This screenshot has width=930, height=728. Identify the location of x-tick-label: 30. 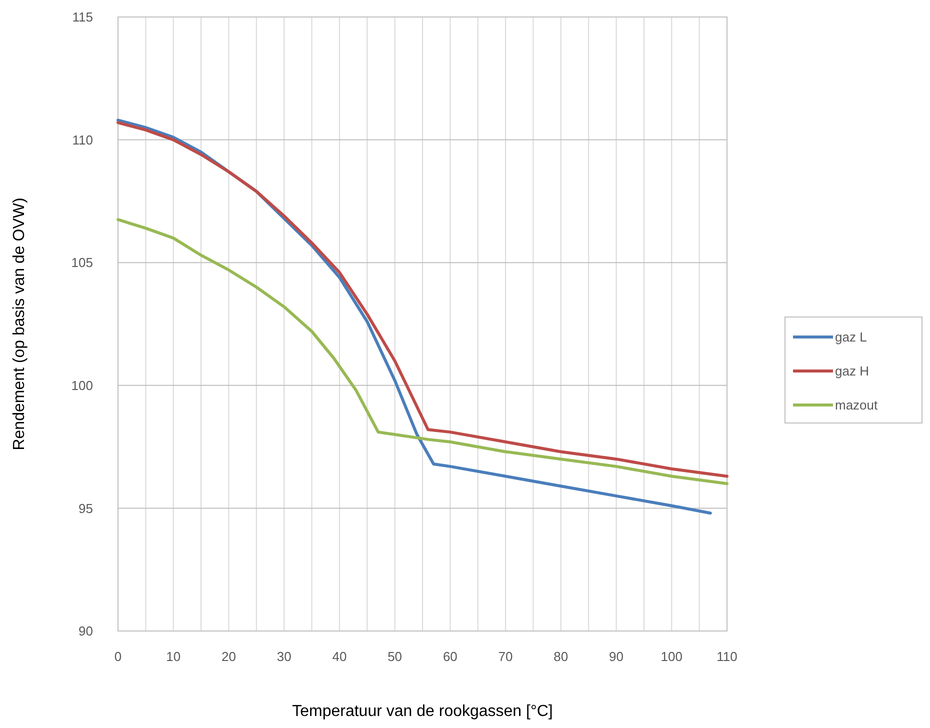
(284, 656).